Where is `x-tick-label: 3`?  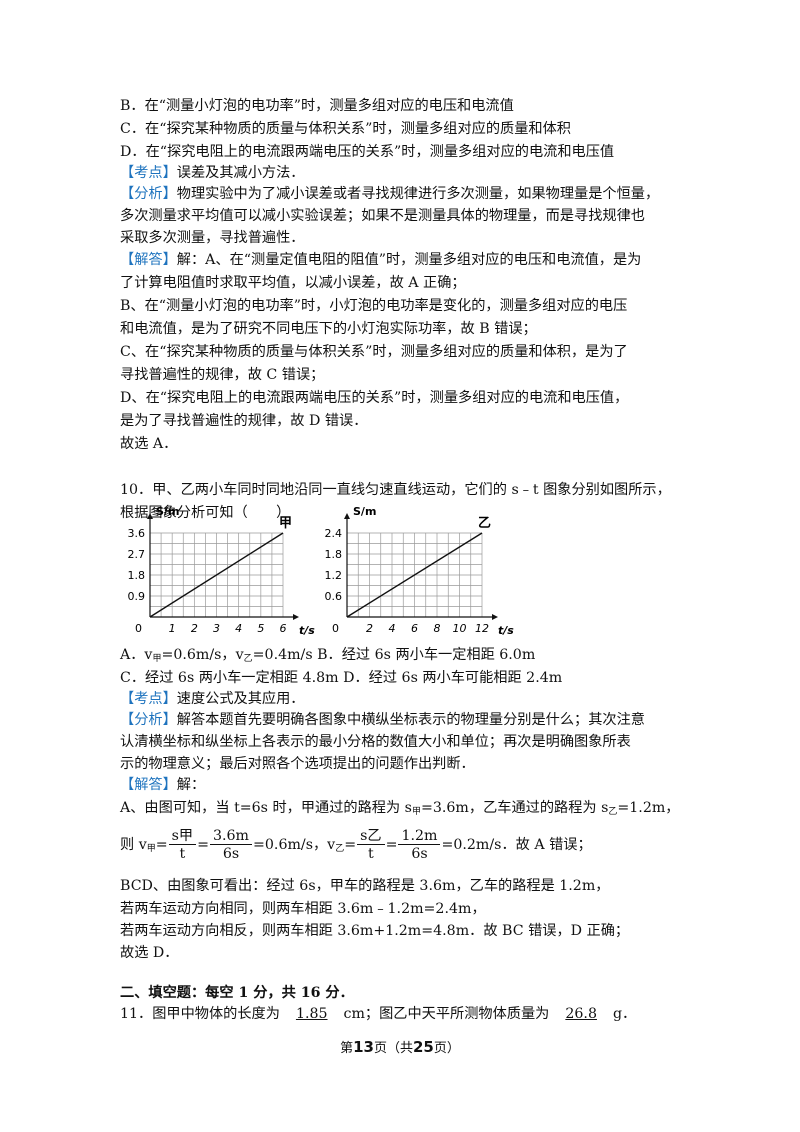 x-tick-label: 3 is located at coordinates (216, 628).